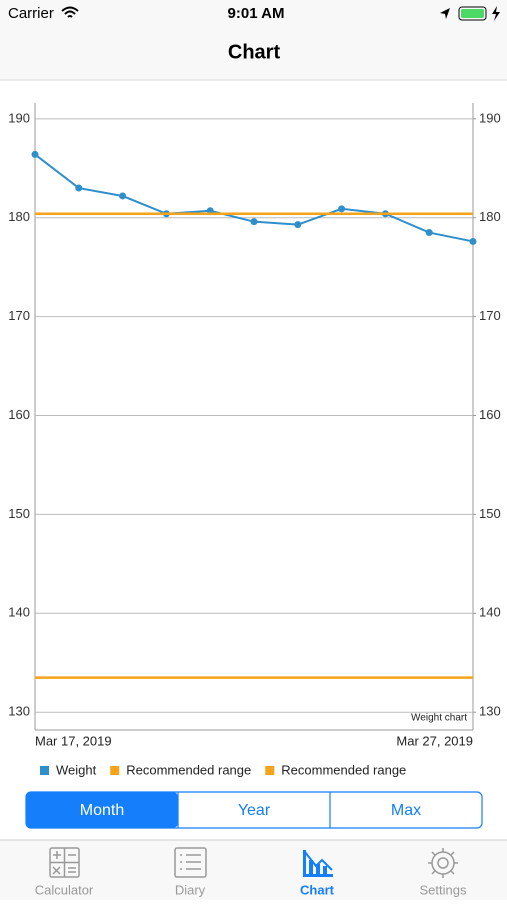 The width and height of the screenshot is (507, 905). What do you see at coordinates (19, 513) in the screenshot?
I see `y-tick-label: 150` at bounding box center [19, 513].